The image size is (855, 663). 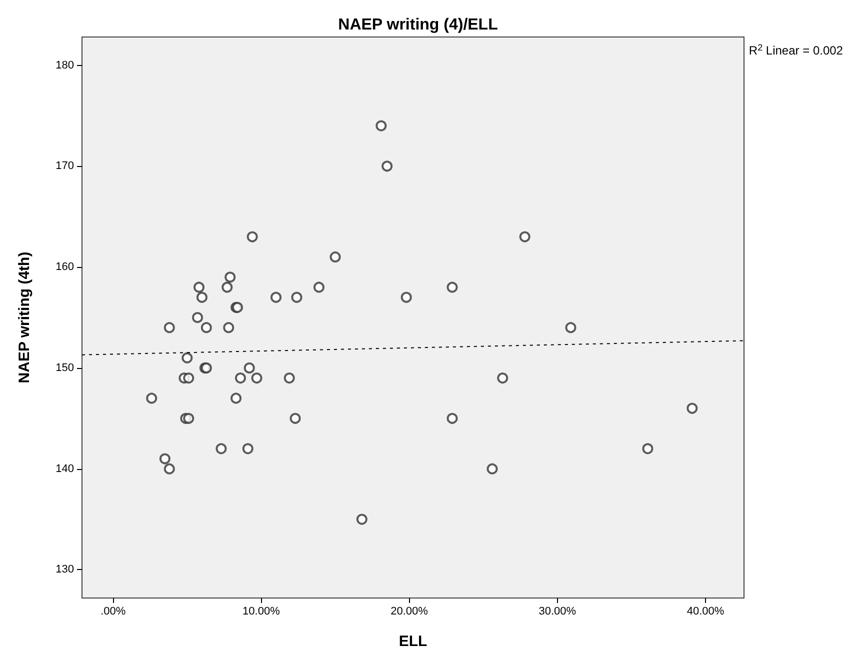 I want to click on y-axis-title: NAEP writing (4th), so click(x=24, y=318).